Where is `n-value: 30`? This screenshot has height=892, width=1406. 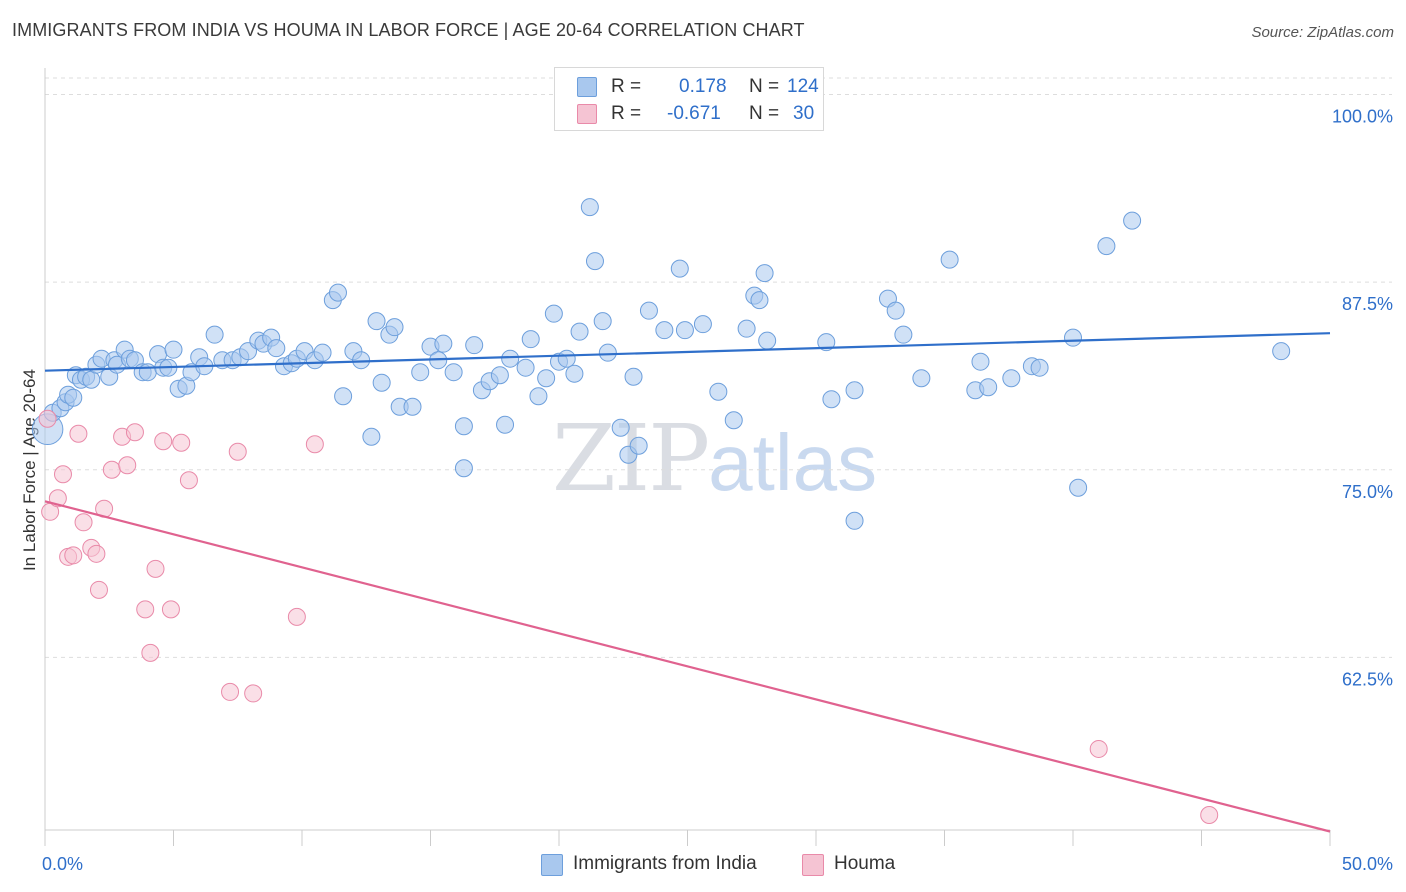 n-value: 30 is located at coordinates (804, 113).